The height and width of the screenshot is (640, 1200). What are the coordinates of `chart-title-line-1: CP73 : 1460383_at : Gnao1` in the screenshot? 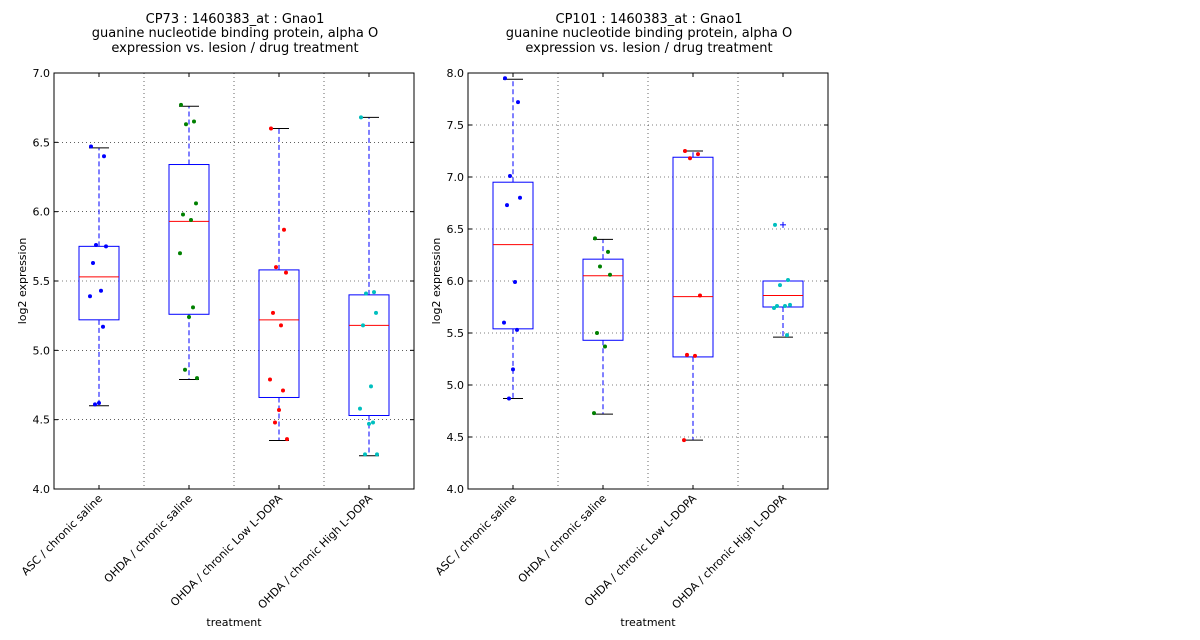 It's located at (235, 19).